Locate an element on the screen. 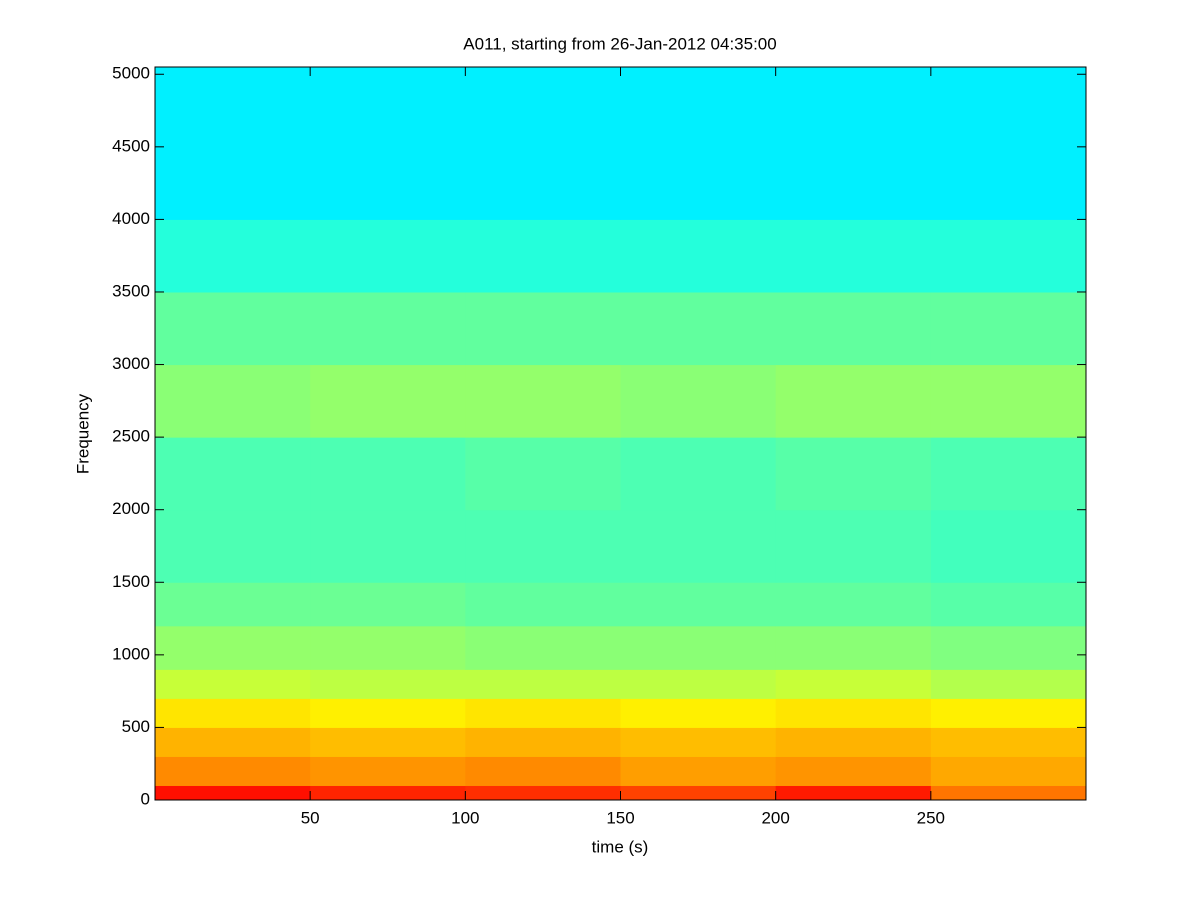 This screenshot has width=1200, height=900. y-tick-label: 4500 is located at coordinates (131, 145).